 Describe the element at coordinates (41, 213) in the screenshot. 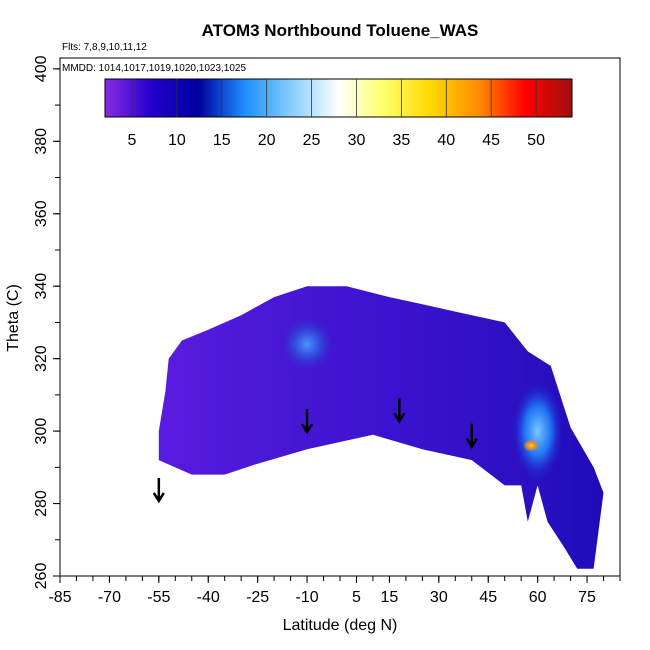

I see `y-tick-label: 360` at that location.